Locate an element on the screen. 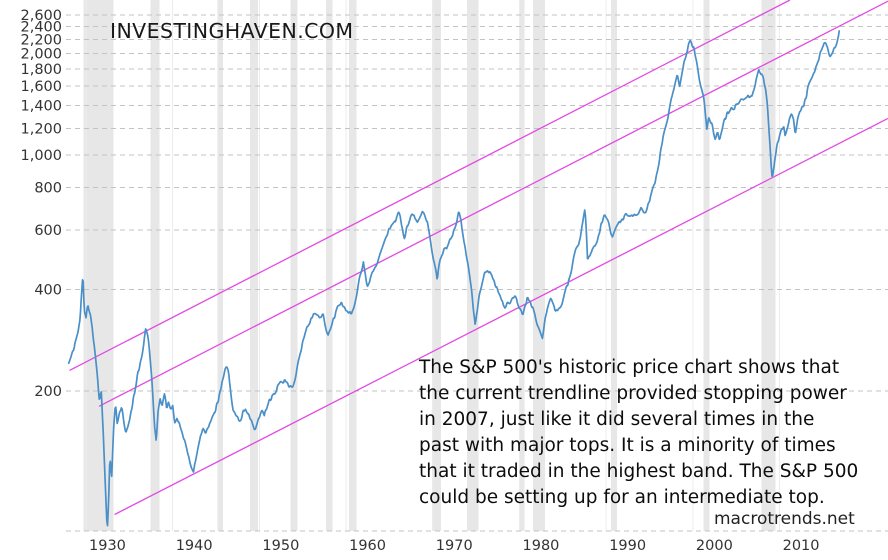  svg-text: 1980 is located at coordinates (541, 546).